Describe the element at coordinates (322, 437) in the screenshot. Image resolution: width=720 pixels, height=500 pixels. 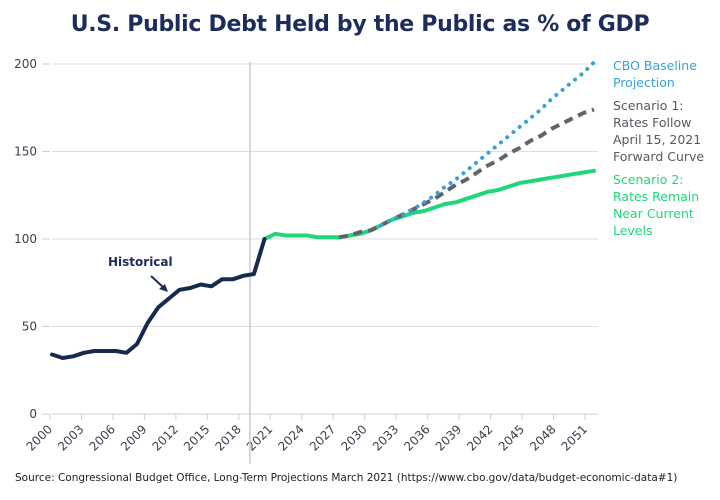
I see `x-tick-label: 2027` at that location.